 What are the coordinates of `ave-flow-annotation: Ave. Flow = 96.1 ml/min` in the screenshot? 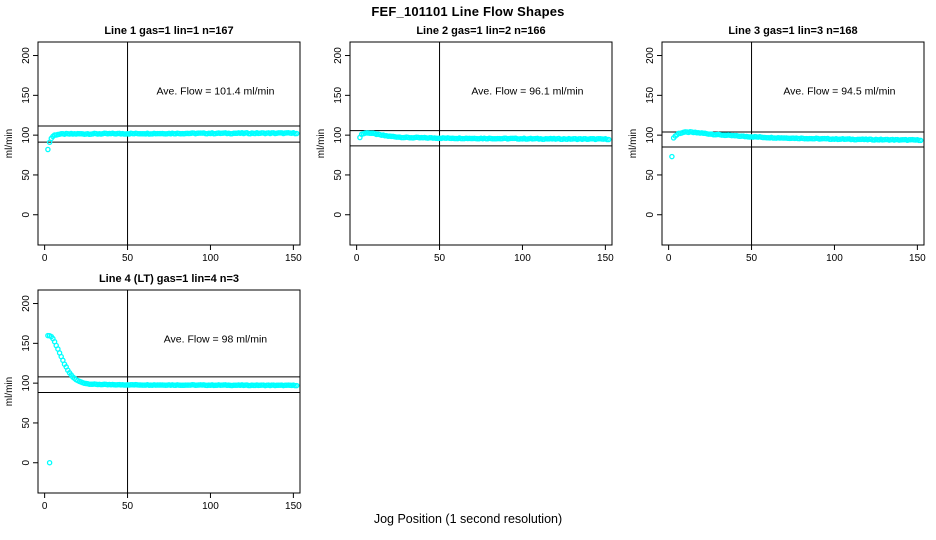 It's located at (527, 92).